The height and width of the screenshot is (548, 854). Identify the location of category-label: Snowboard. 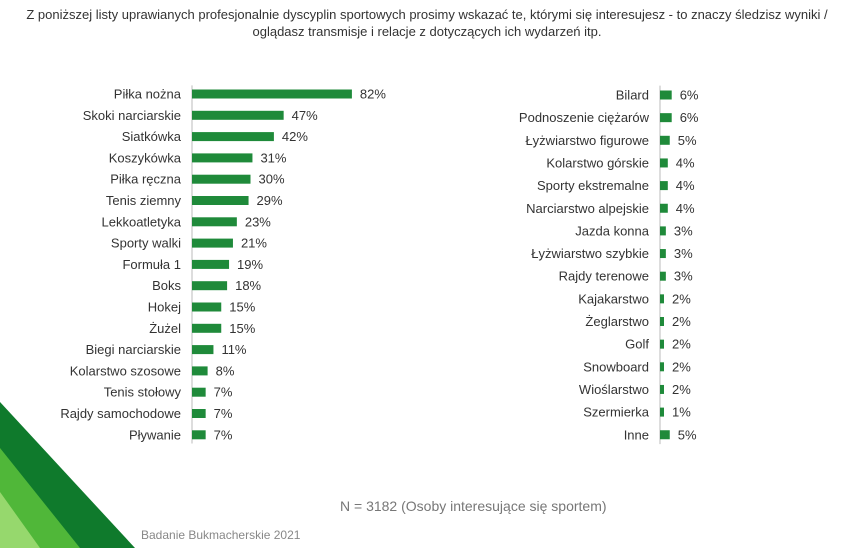
(616, 366).